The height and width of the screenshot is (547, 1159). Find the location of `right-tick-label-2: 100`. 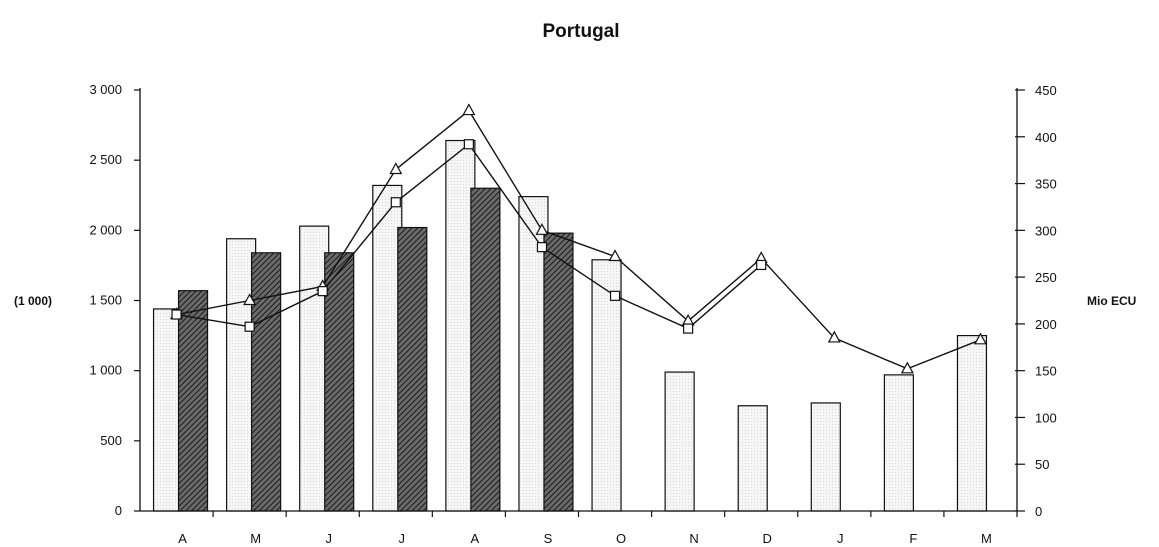

right-tick-label-2: 100 is located at coordinates (1046, 417).